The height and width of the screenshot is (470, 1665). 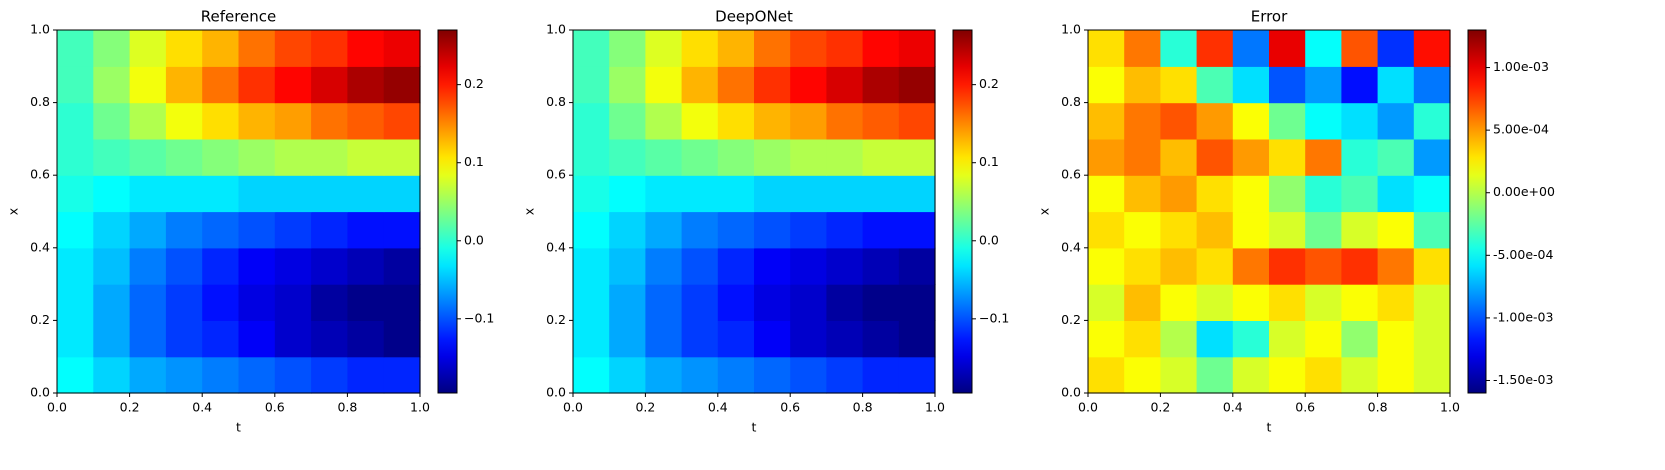 I want to click on colorbar, so click(x=447, y=211).